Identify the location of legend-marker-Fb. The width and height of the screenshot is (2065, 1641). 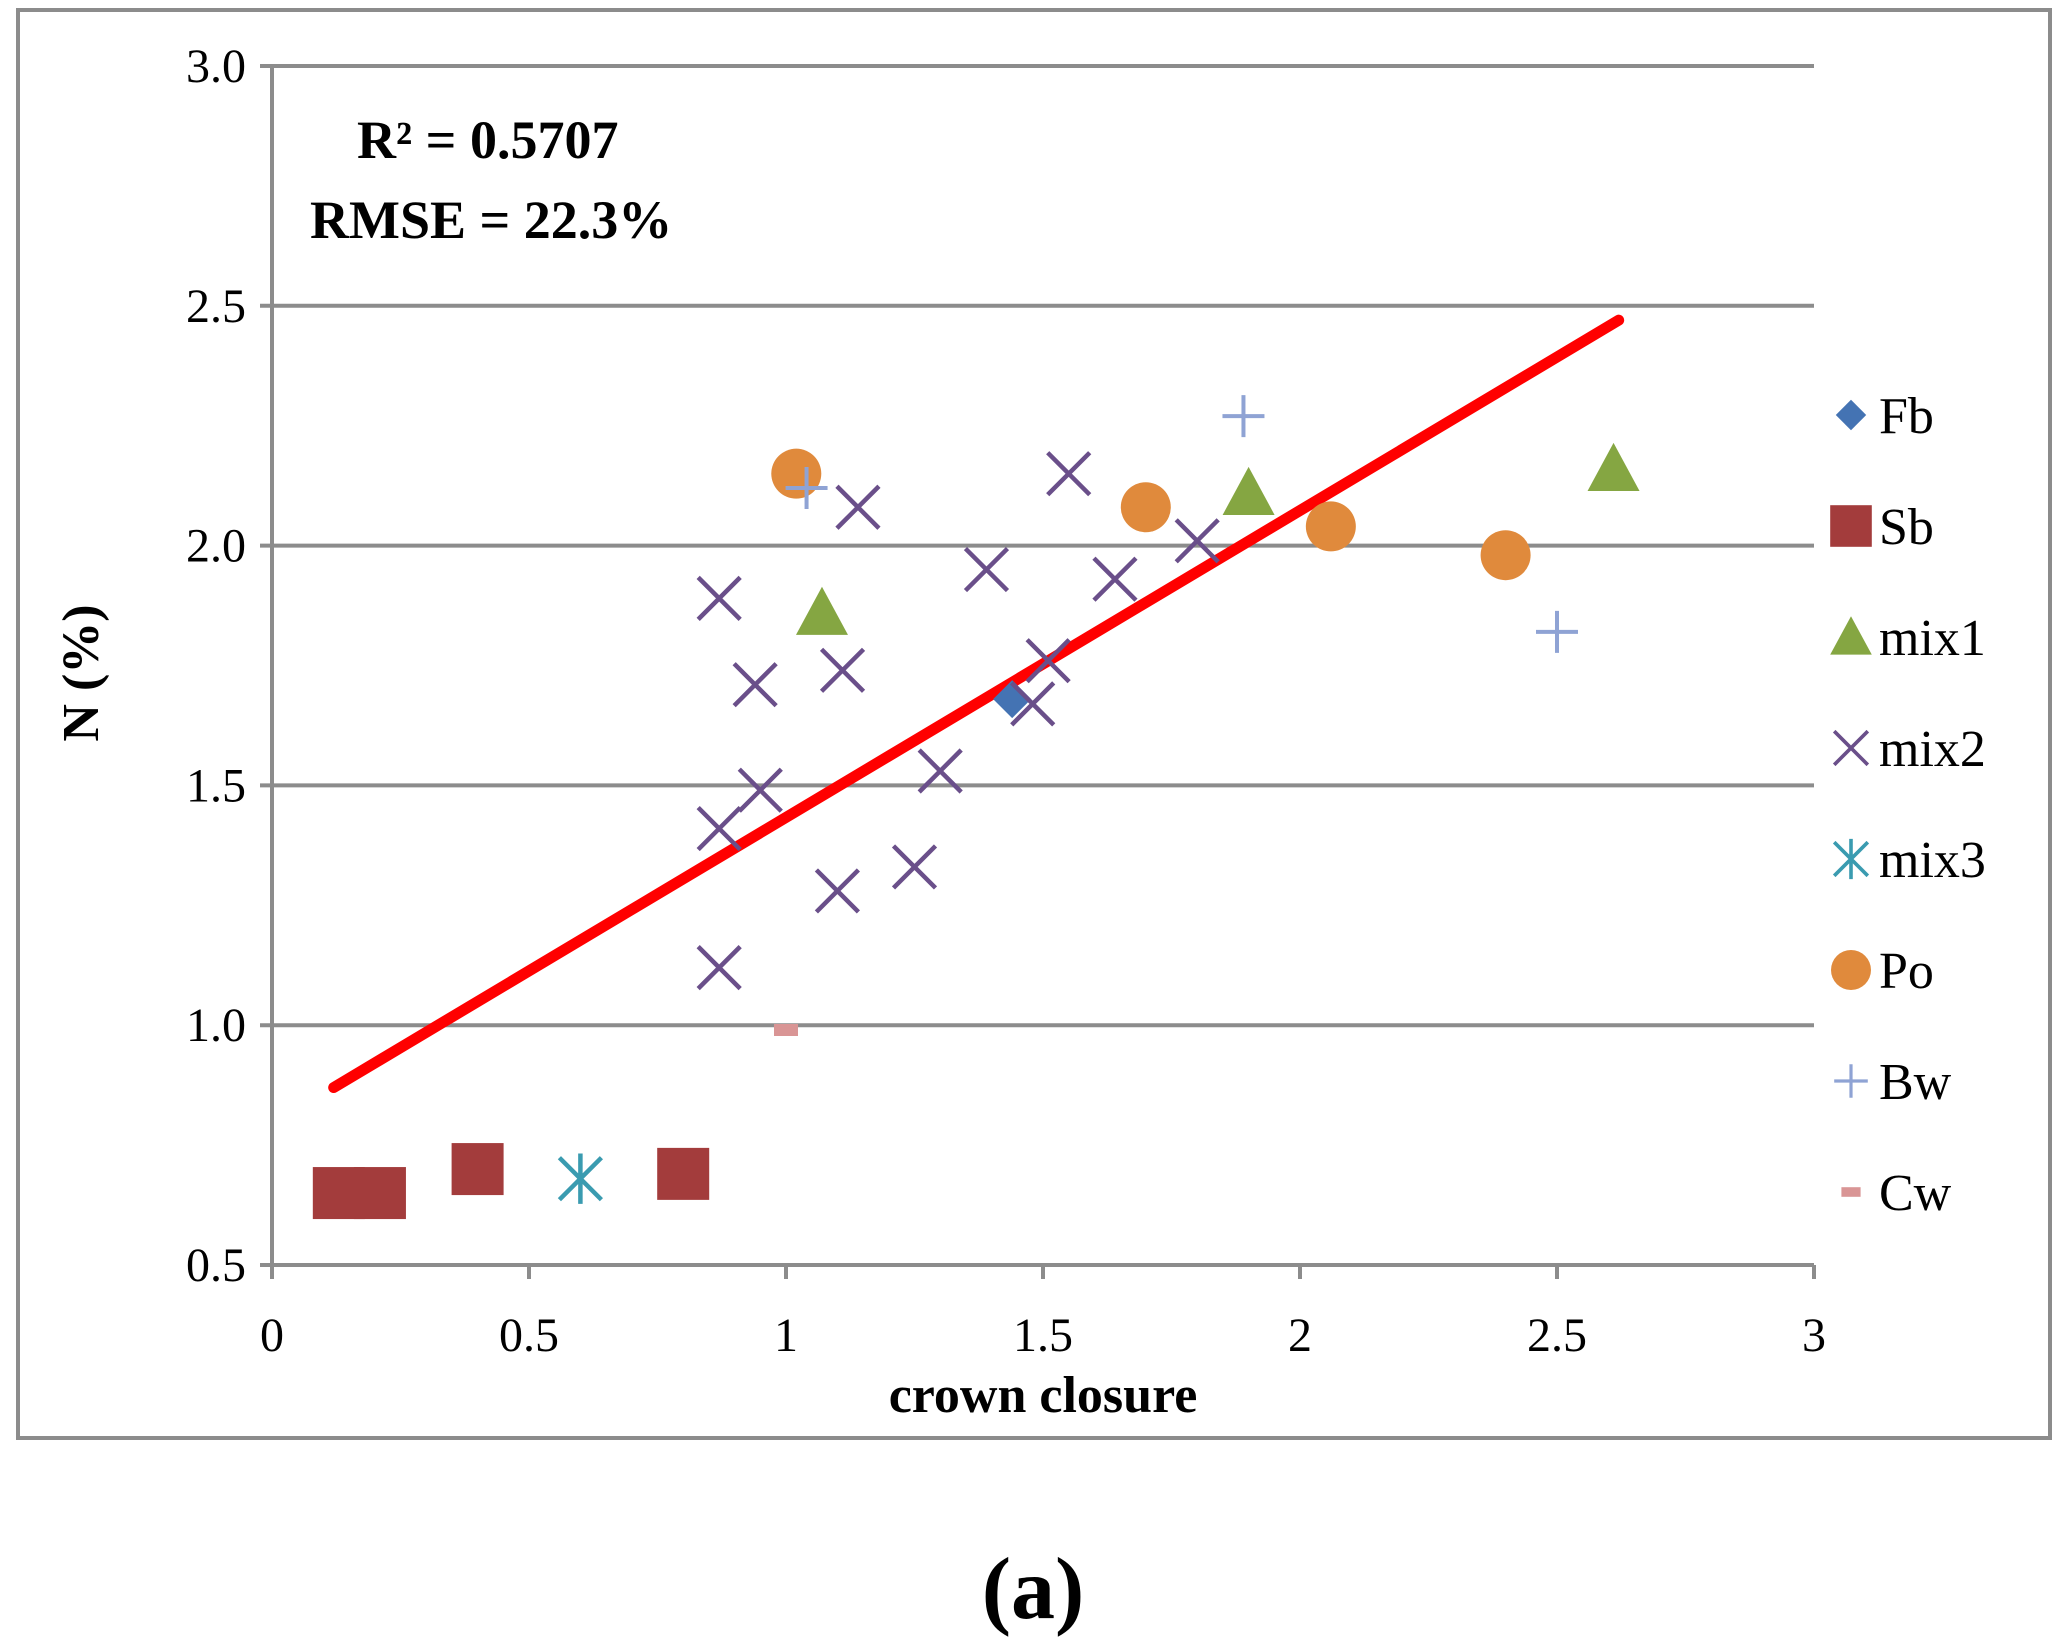
(1851, 415).